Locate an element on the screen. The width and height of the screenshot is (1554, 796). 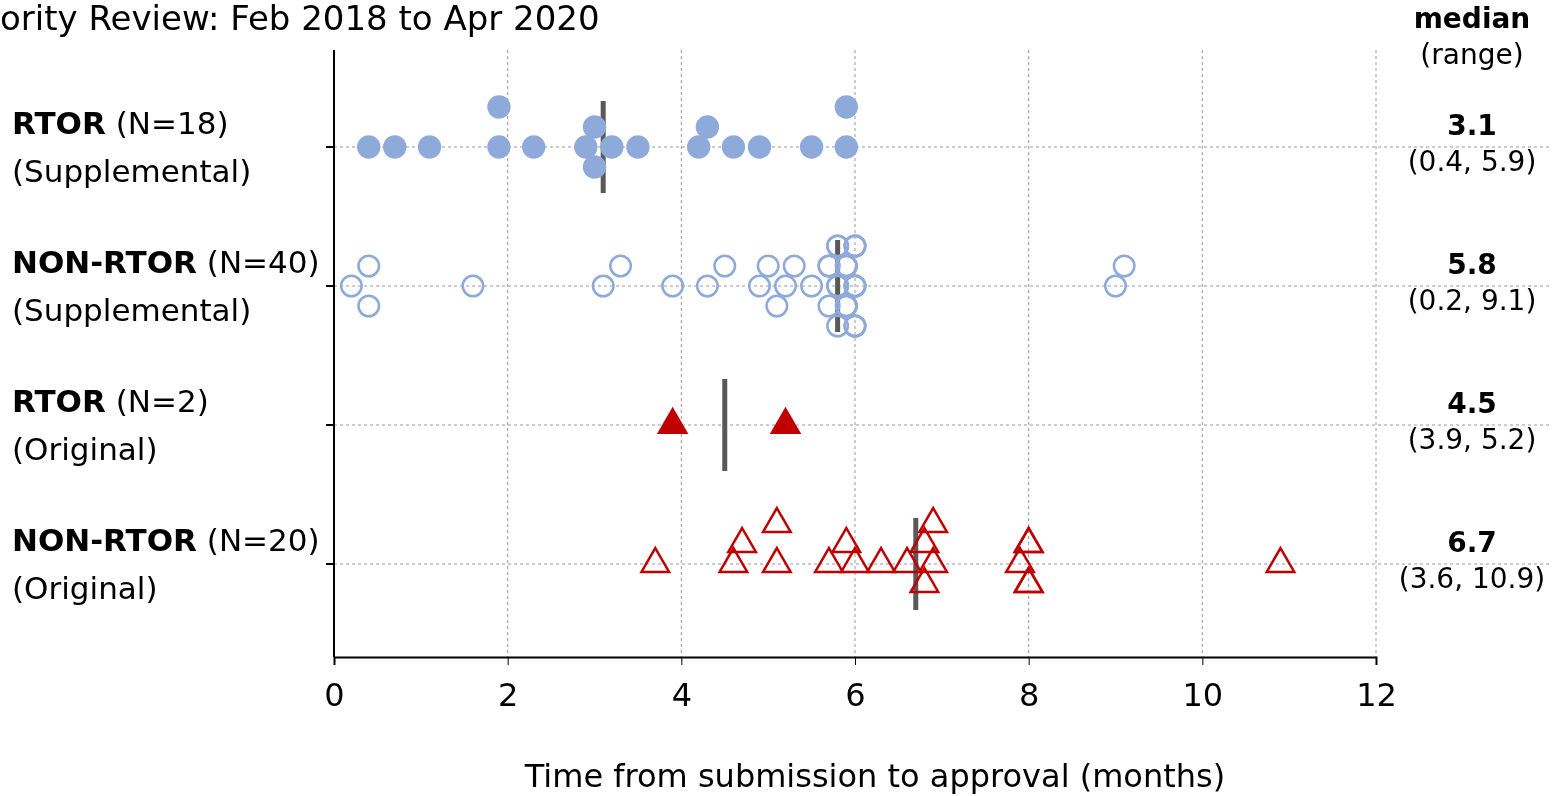
text: 5.8 (0.2, 9.1) is located at coordinates (1472, 283).